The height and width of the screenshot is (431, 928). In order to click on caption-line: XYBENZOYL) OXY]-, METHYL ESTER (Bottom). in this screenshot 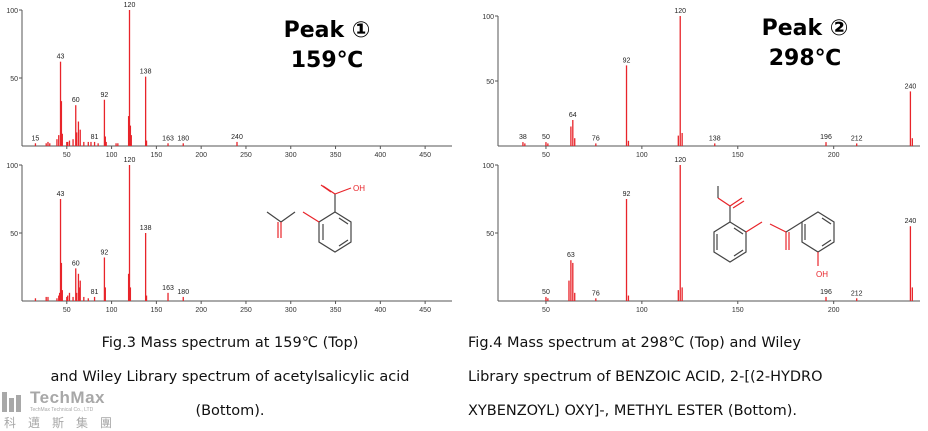, I will do `click(633, 411)`.